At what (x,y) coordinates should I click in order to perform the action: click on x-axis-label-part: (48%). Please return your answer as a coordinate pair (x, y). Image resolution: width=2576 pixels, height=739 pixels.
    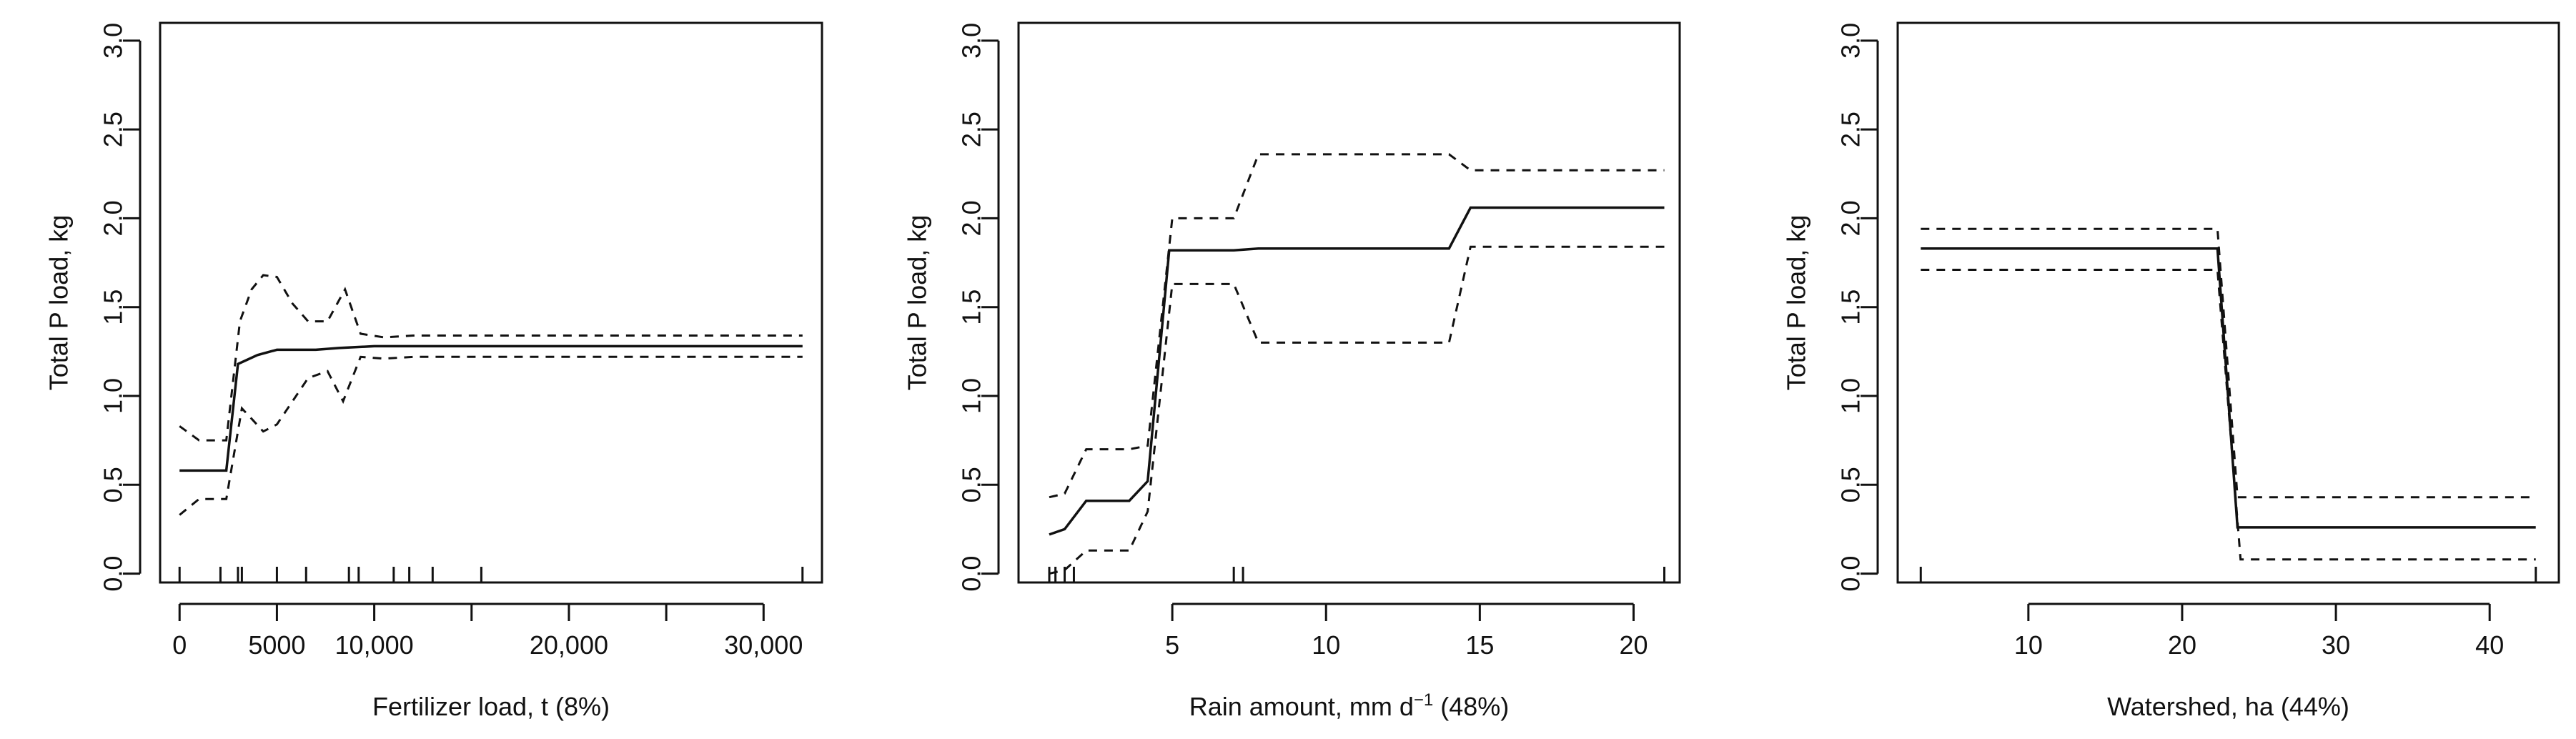
    Looking at the image, I should click on (1471, 706).